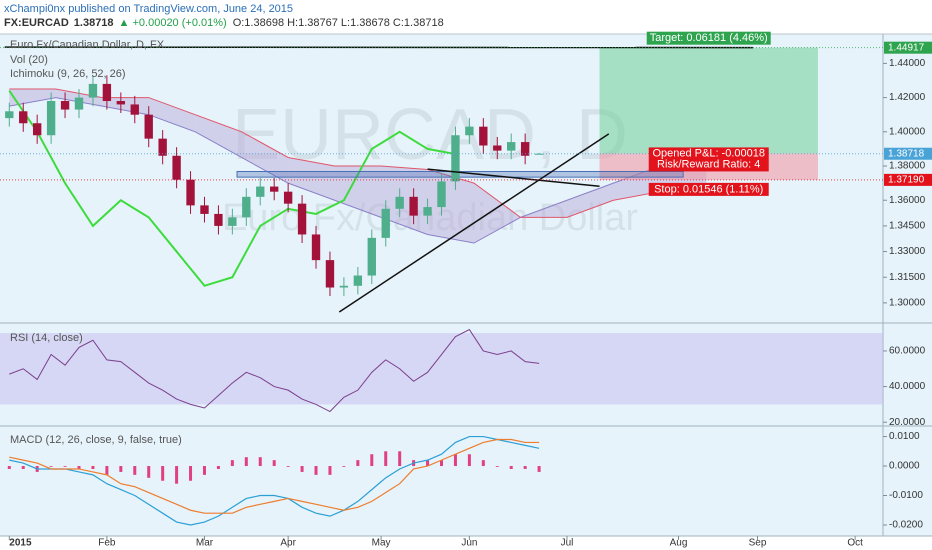 This screenshot has width=932, height=550. What do you see at coordinates (274, 370) in the screenshot?
I see `rsi-line` at bounding box center [274, 370].